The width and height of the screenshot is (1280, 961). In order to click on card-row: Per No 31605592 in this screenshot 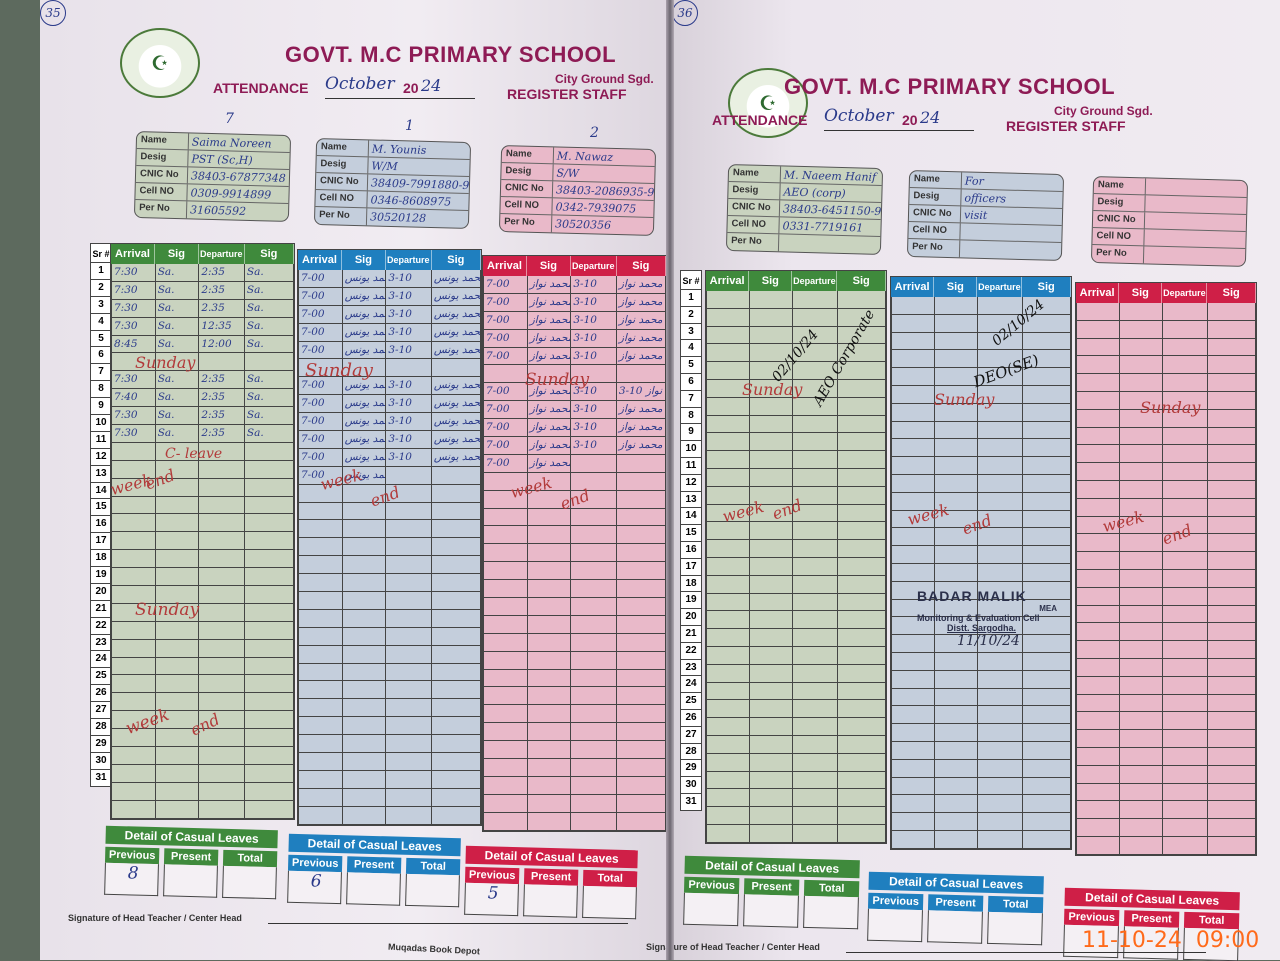, I will do `click(211, 210)`.